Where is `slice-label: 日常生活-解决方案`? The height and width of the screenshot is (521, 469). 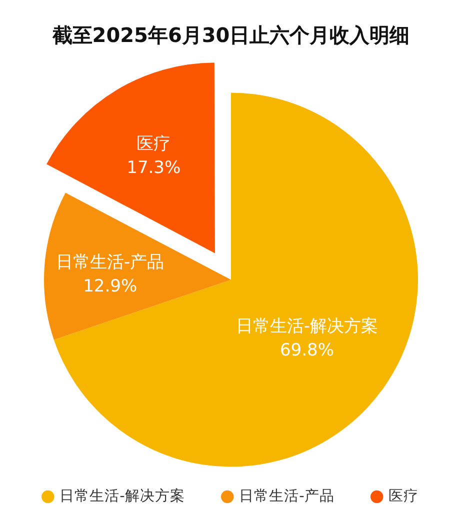
slice-label: 日常生活-解决方案 is located at coordinates (307, 326).